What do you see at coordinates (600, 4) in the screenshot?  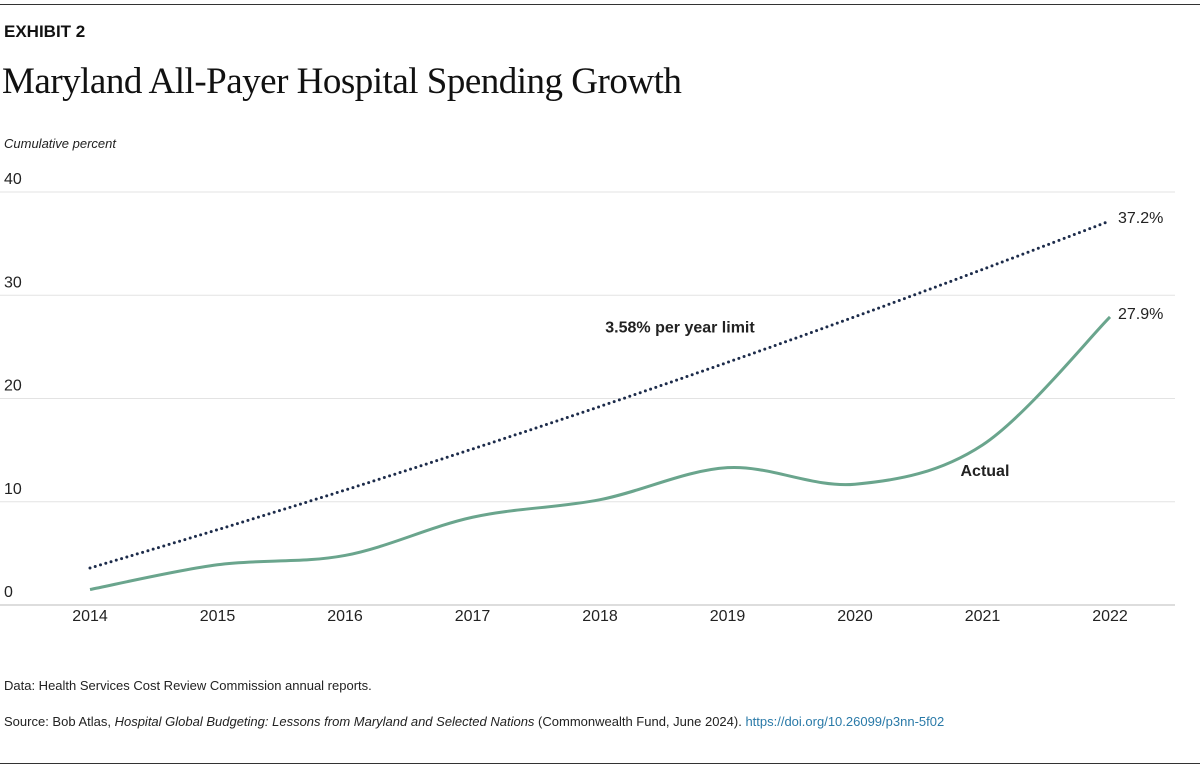 I see `top-rule` at bounding box center [600, 4].